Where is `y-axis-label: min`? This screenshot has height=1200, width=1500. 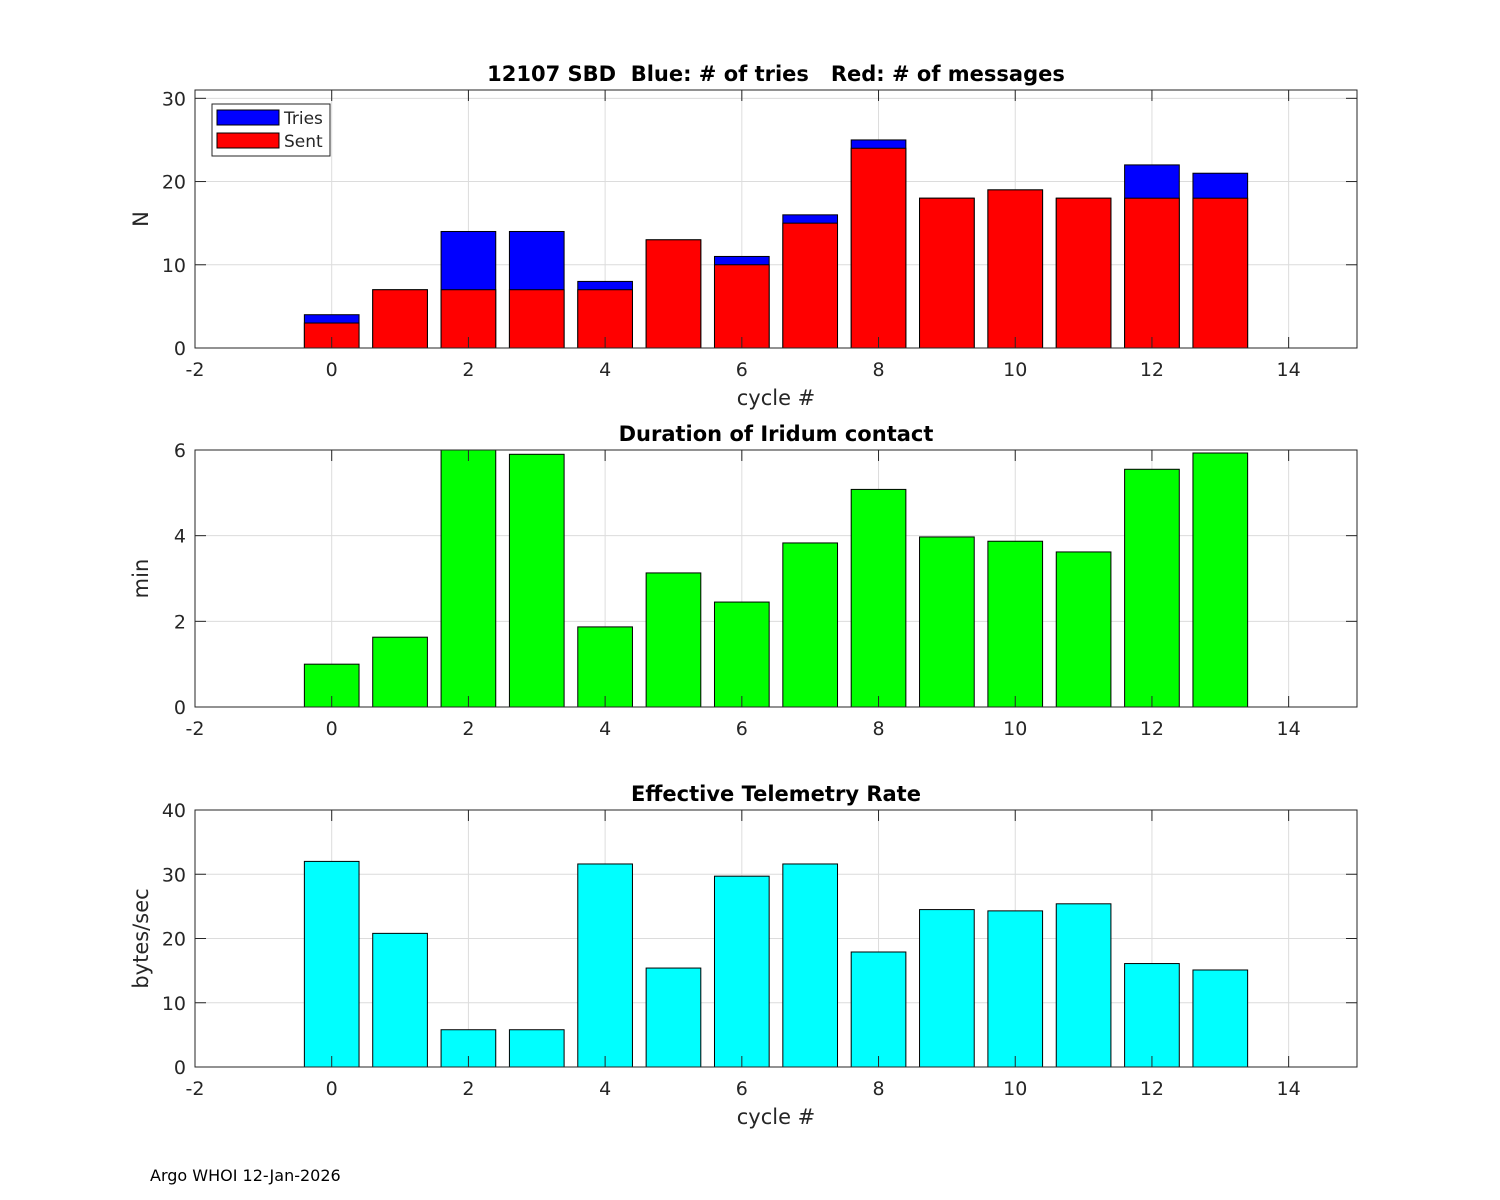 y-axis-label: min is located at coordinates (141, 579).